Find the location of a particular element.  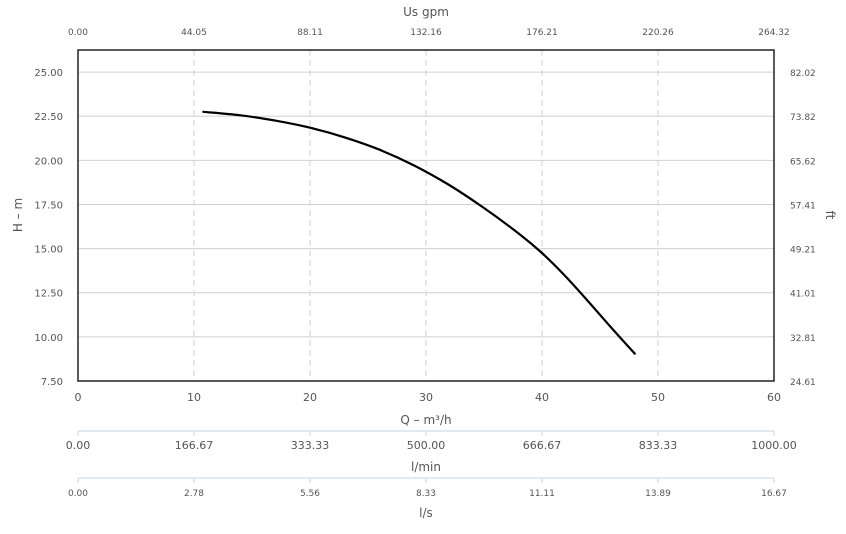

y-right-tick-label: 24.61 is located at coordinates (803, 383).